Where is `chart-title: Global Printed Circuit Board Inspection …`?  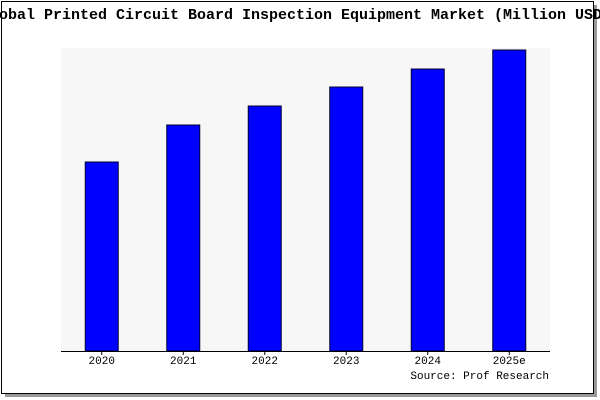
chart-title: Global Printed Circuit Board Inspection … is located at coordinates (300, 15).